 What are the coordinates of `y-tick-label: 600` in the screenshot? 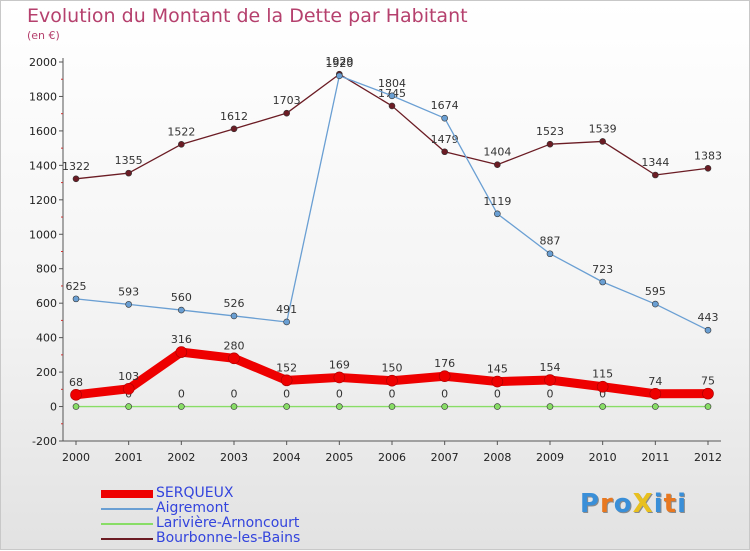 It's located at (46, 303).